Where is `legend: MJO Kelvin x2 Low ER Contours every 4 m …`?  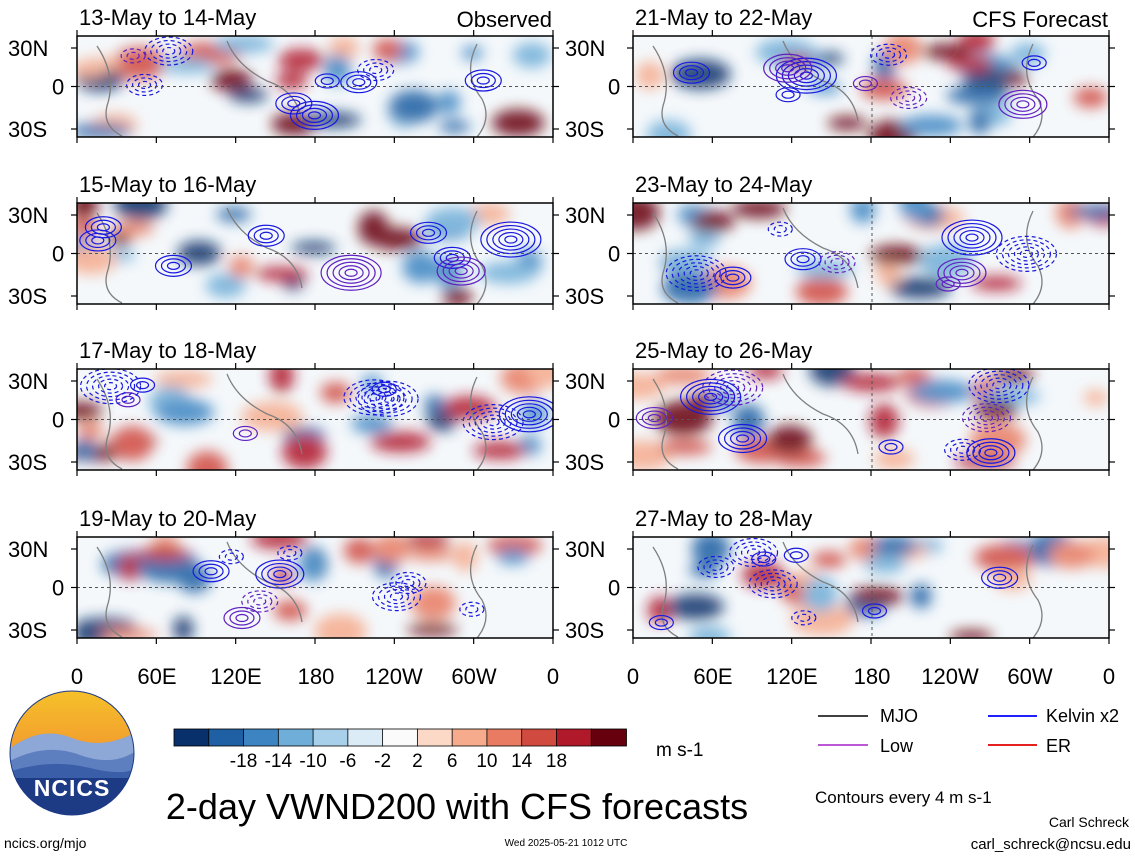
legend: MJO Kelvin x2 Low ER Contours every 4 m … is located at coordinates (967, 756).